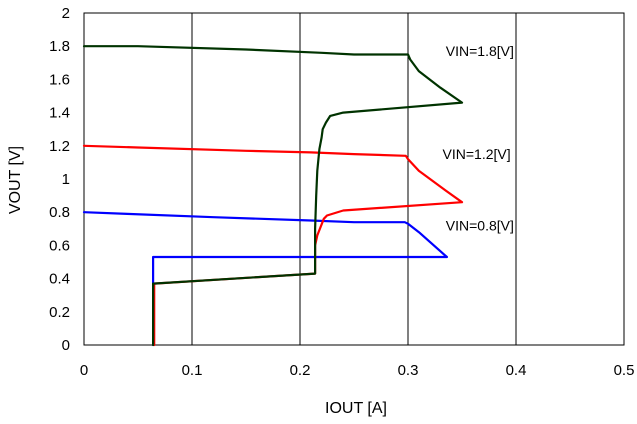 Image resolution: width=637 pixels, height=424 pixels. What do you see at coordinates (516, 370) in the screenshot?
I see `x-tick-label: 0.4` at bounding box center [516, 370].